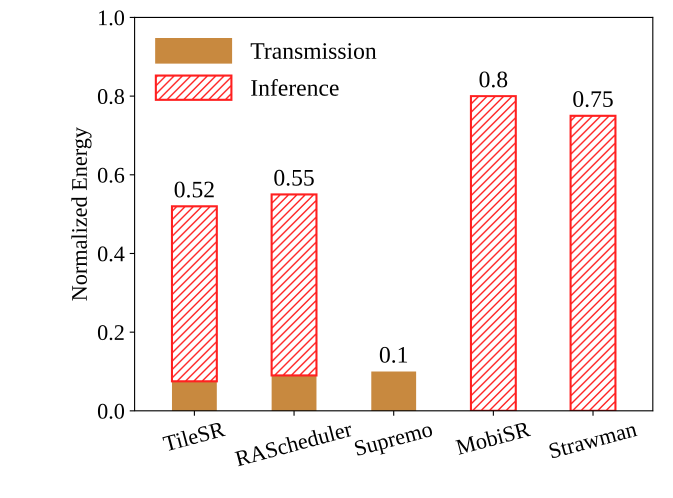 This screenshot has height=498, width=673. Describe the element at coordinates (81, 214) in the screenshot. I see `y-axis-title: Normalized Energy` at that location.